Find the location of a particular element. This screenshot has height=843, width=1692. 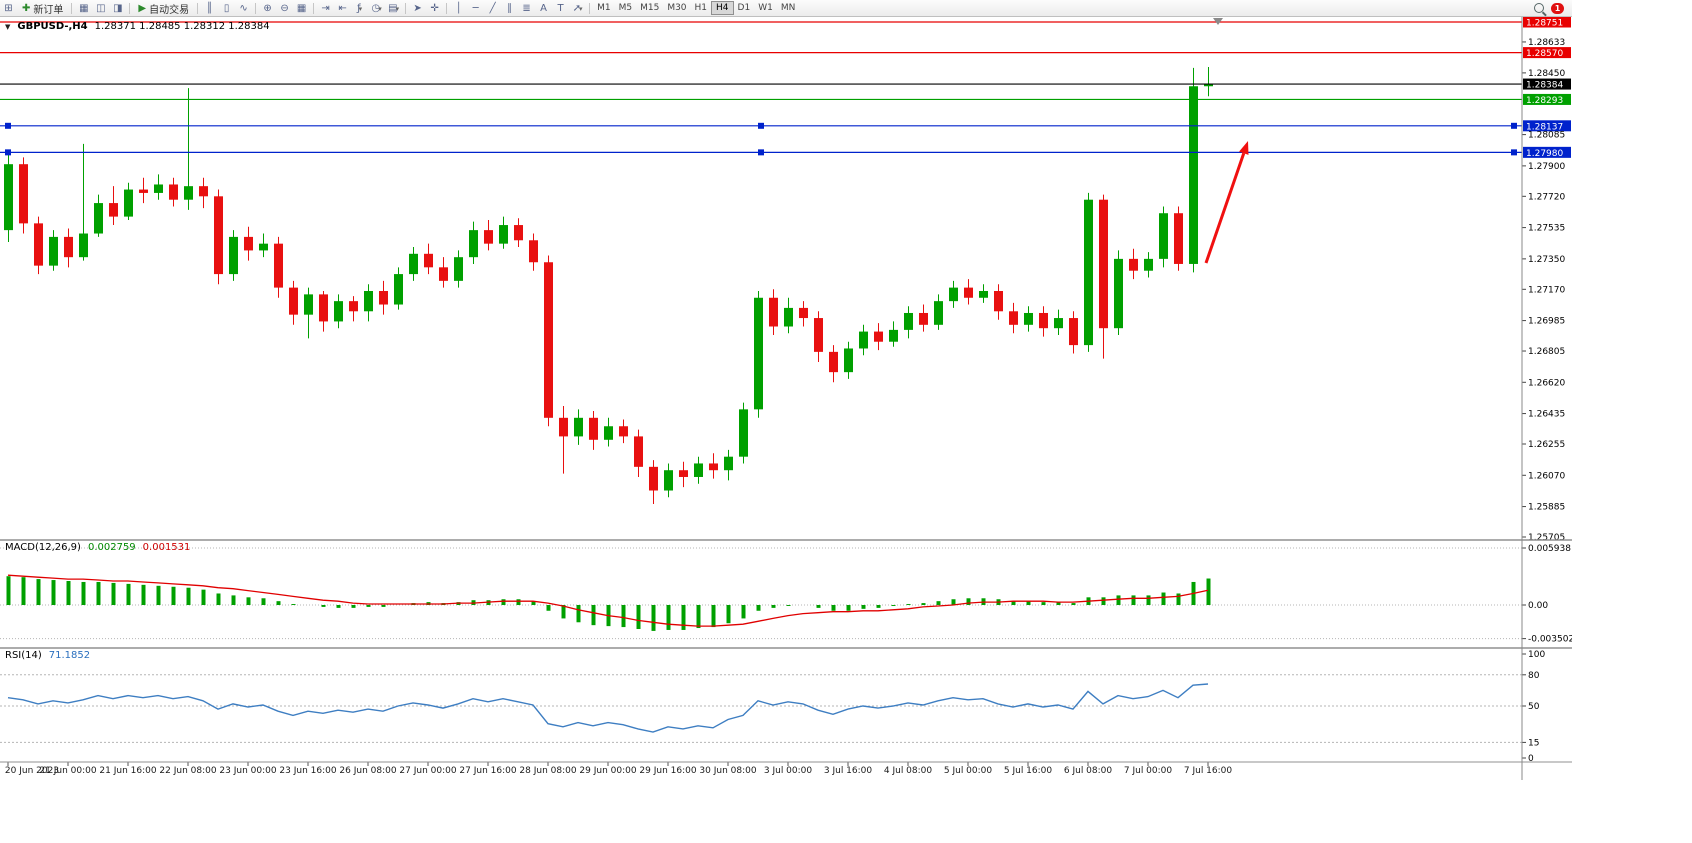

timeframe-m15: M15 is located at coordinates (650, 8).